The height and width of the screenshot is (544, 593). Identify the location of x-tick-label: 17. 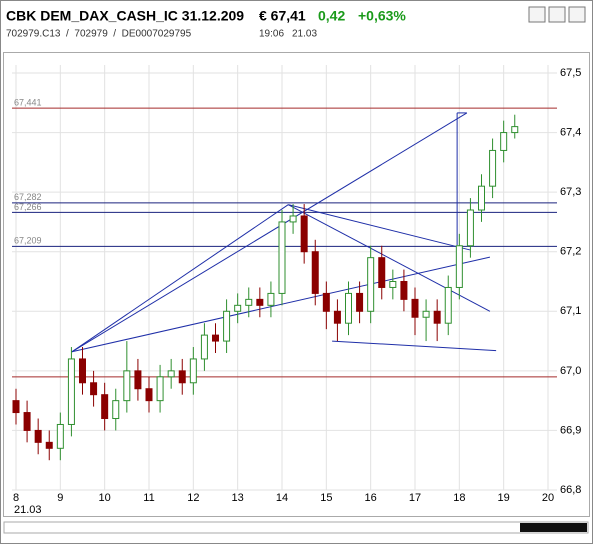
(415, 498).